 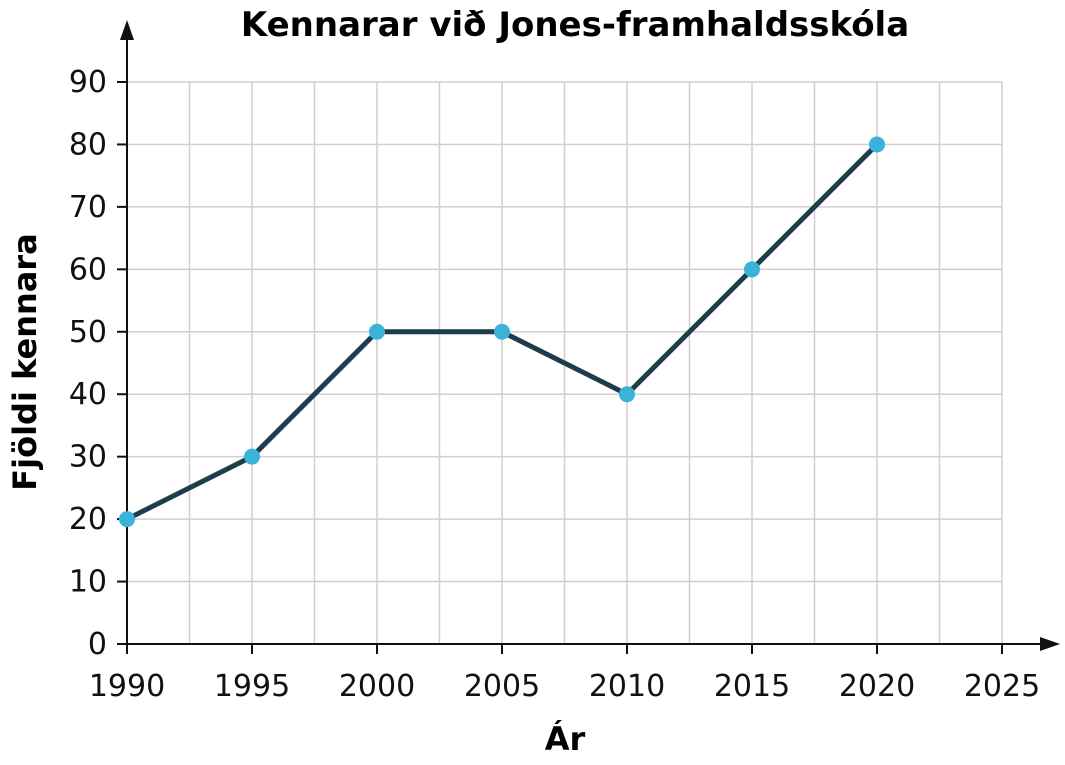 What do you see at coordinates (1050, 644) in the screenshot?
I see `x-axis-arrow-icon` at bounding box center [1050, 644].